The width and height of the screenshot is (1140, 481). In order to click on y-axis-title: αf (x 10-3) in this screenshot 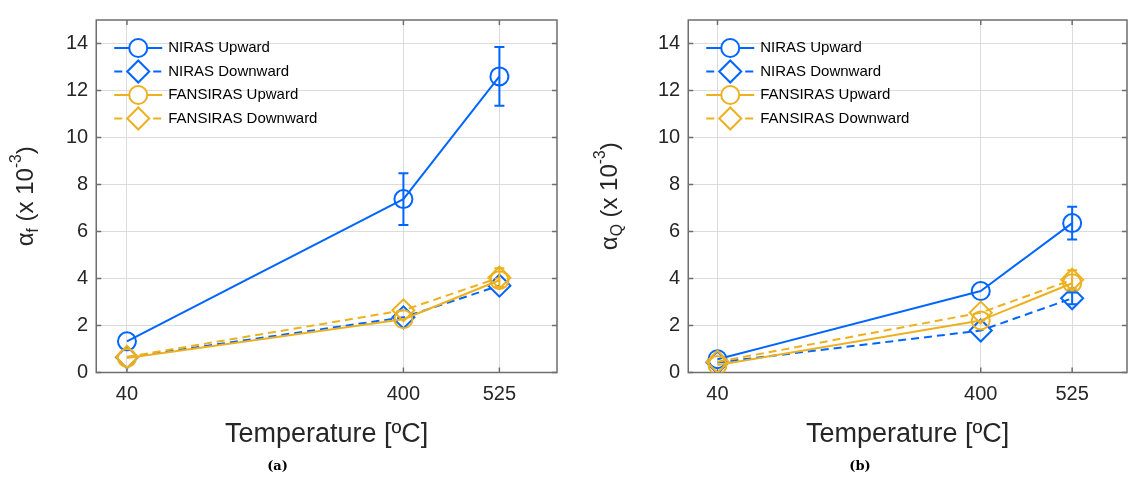, I will do `click(23, 196)`.